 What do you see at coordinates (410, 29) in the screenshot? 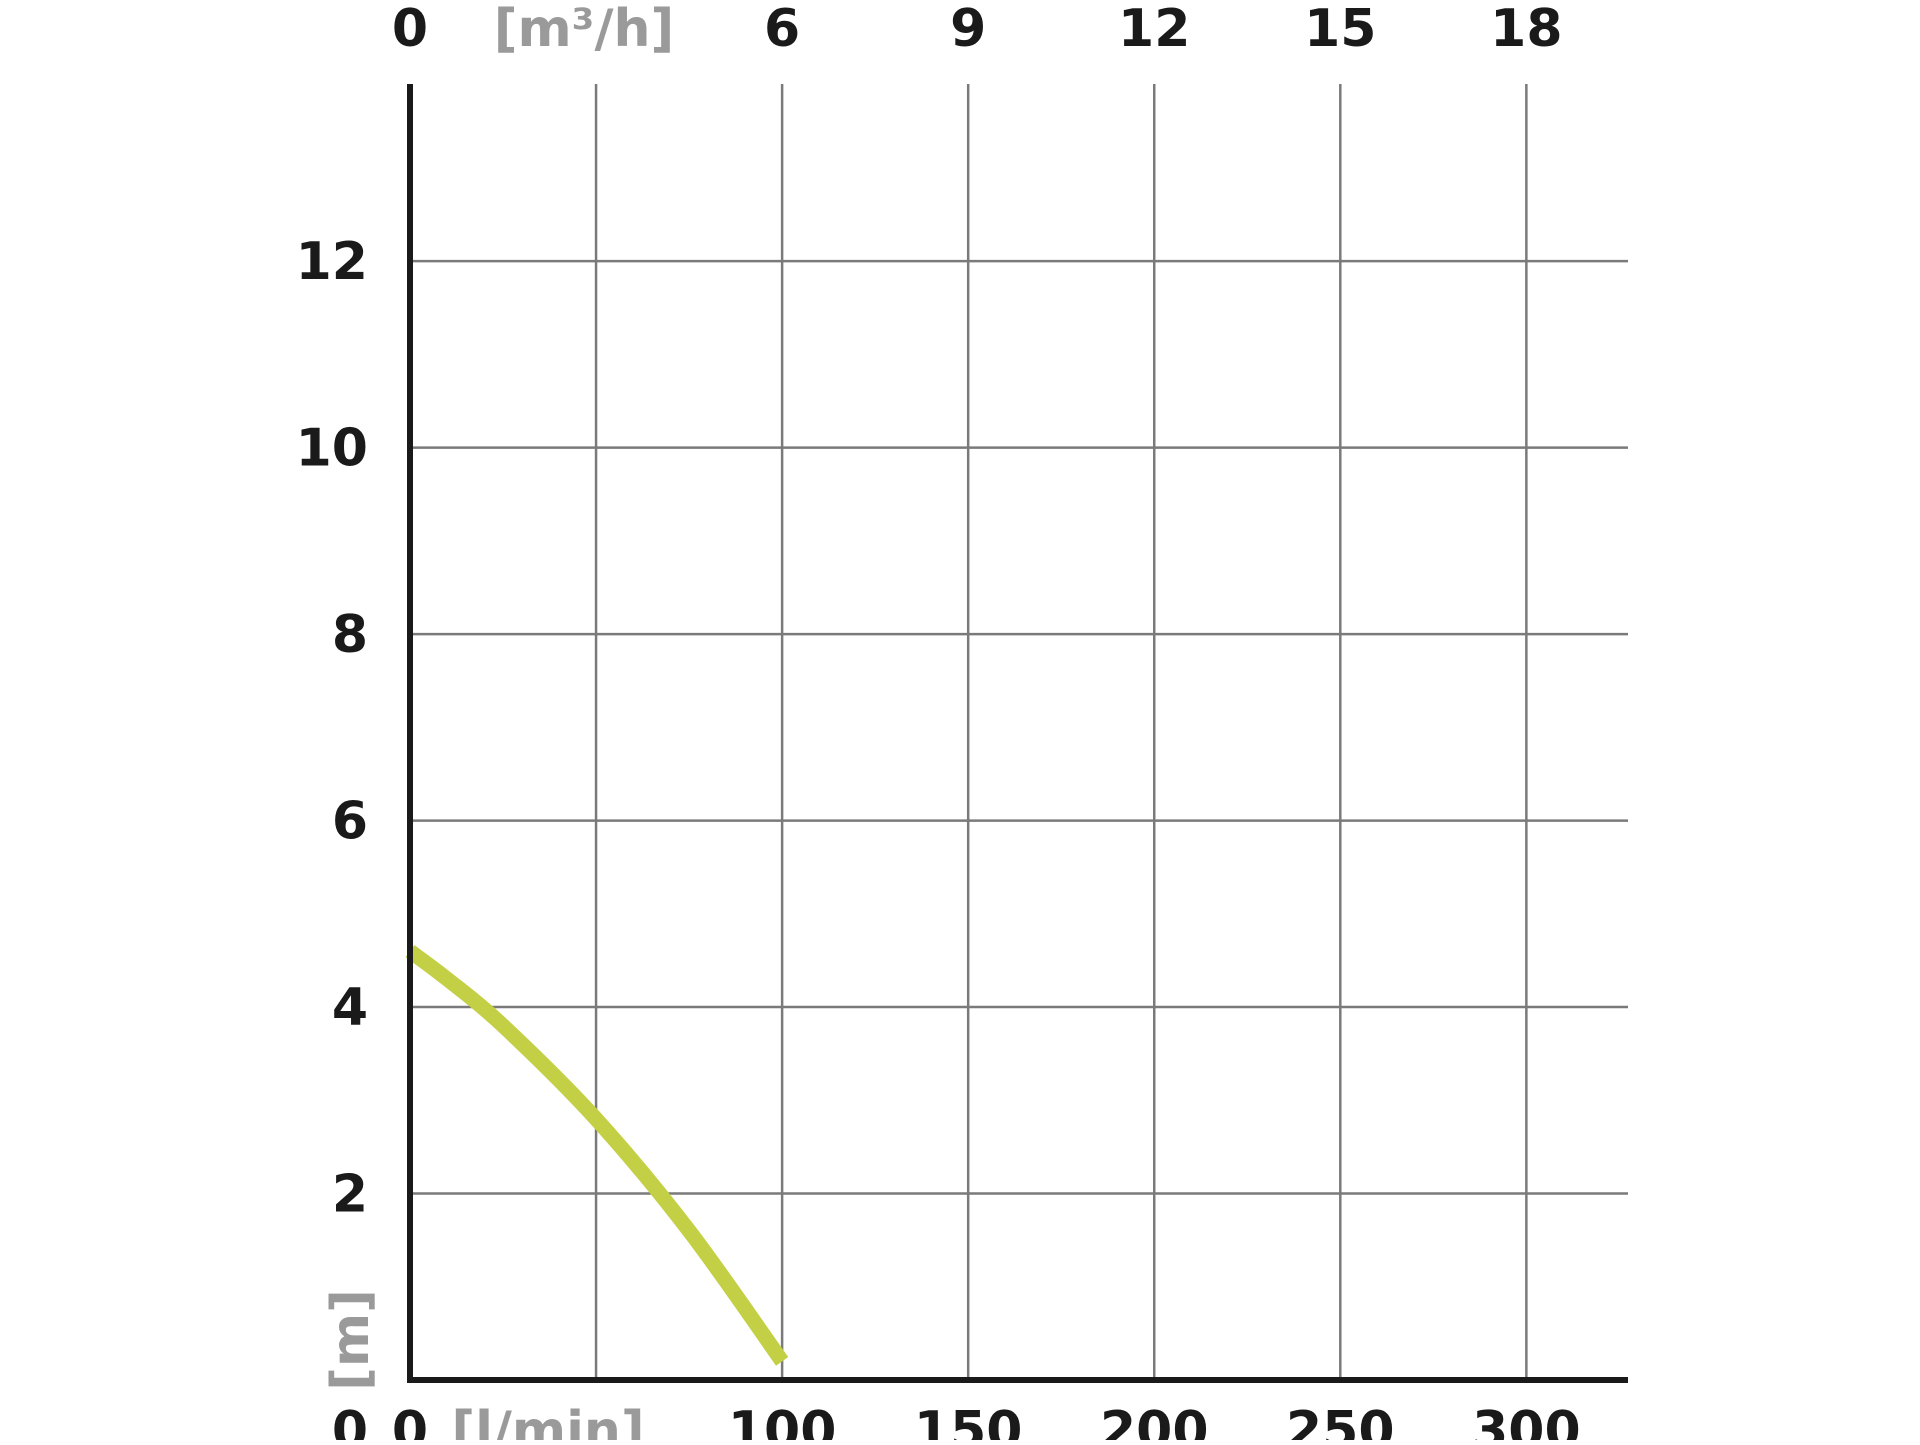
I see `x2-tick-label: 0` at bounding box center [410, 29].